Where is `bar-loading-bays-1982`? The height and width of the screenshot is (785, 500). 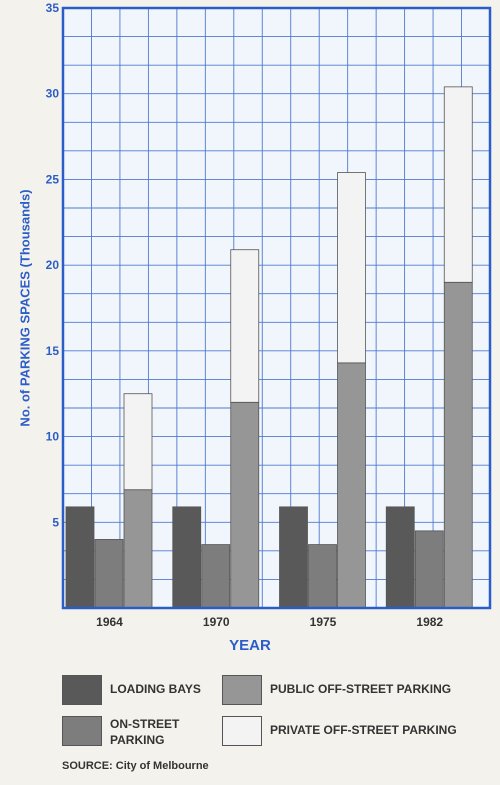
bar-loading-bays-1982 is located at coordinates (400, 557).